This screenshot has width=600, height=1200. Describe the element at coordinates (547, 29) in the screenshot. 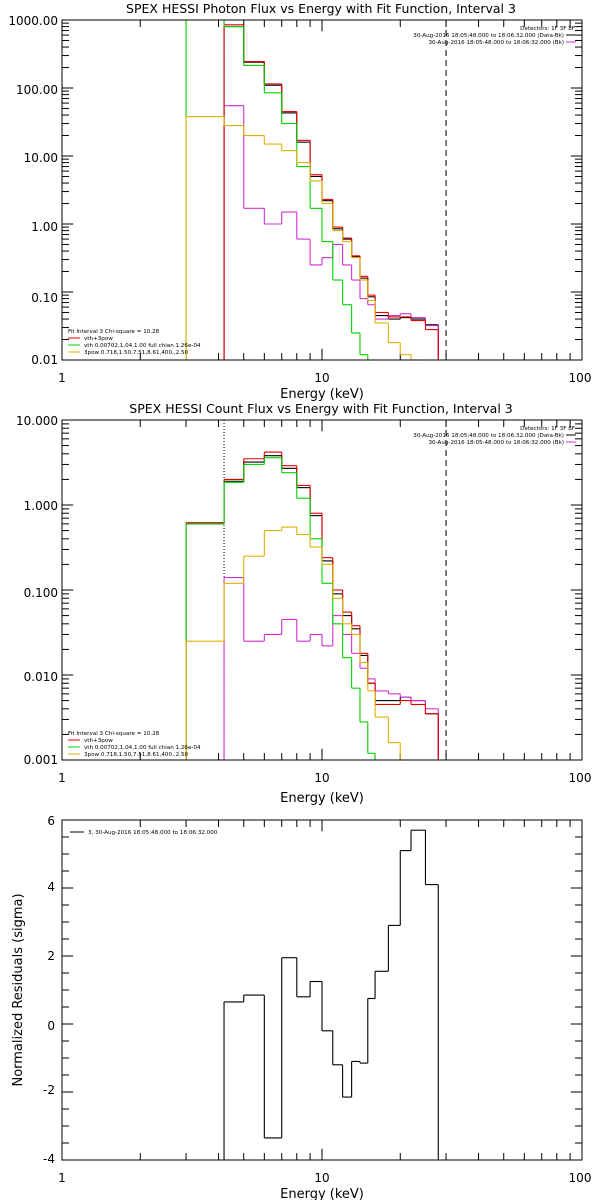

I see `photon-info-detectors: Detectors: 1F 3F 8F` at that location.